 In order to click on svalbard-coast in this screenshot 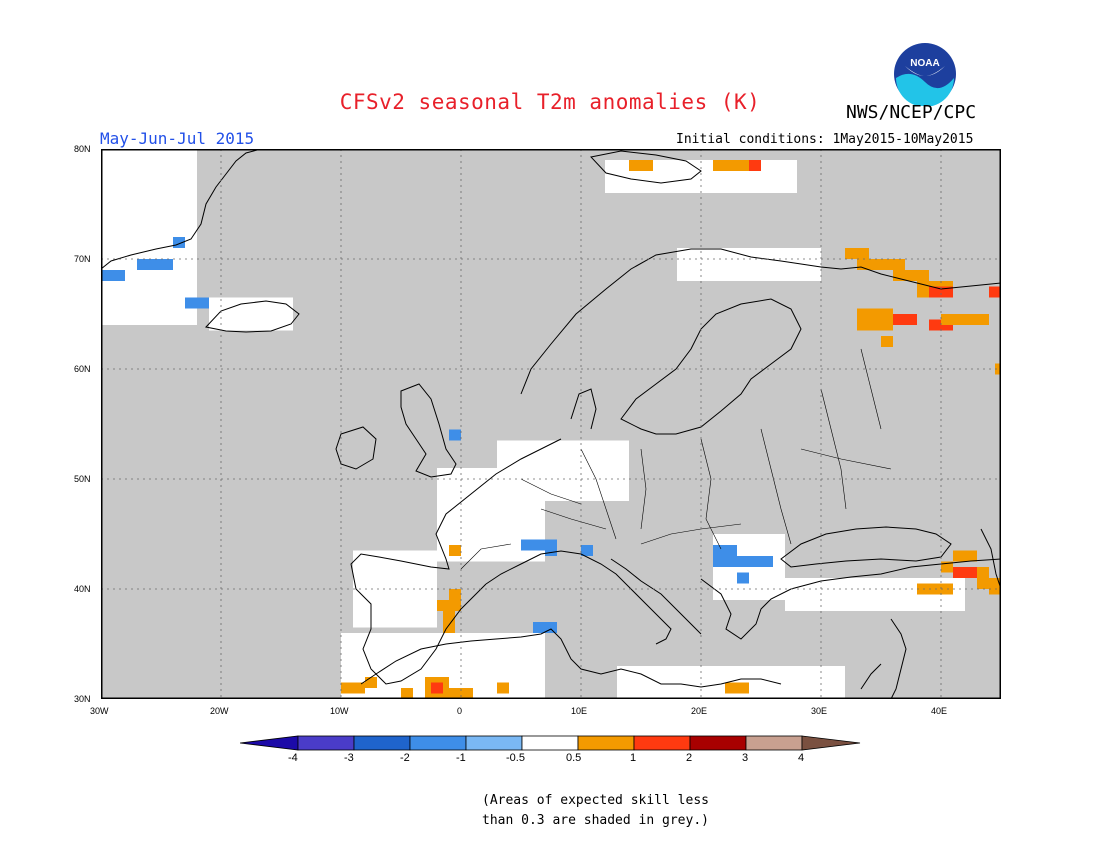, I will do `click(646, 167)`.